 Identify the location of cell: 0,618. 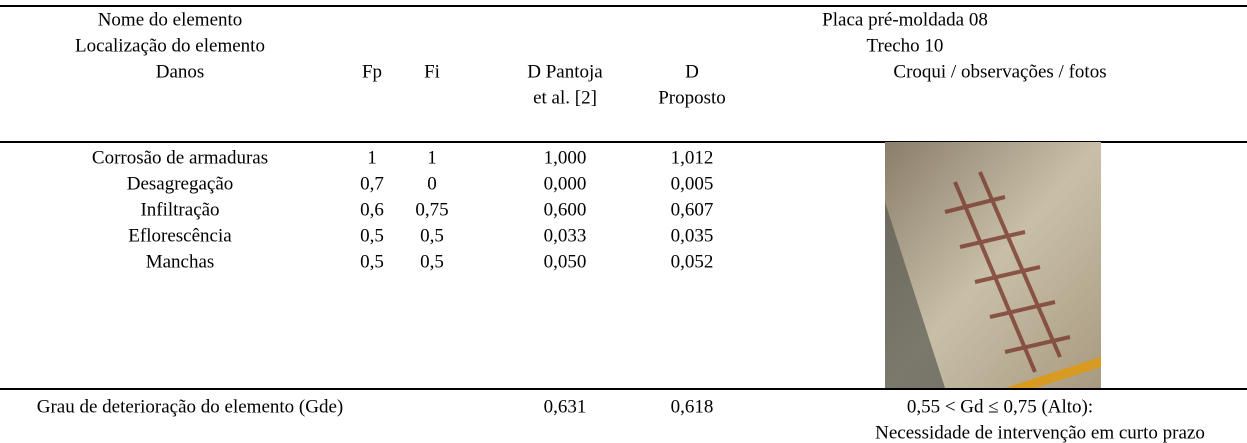
(692, 407).